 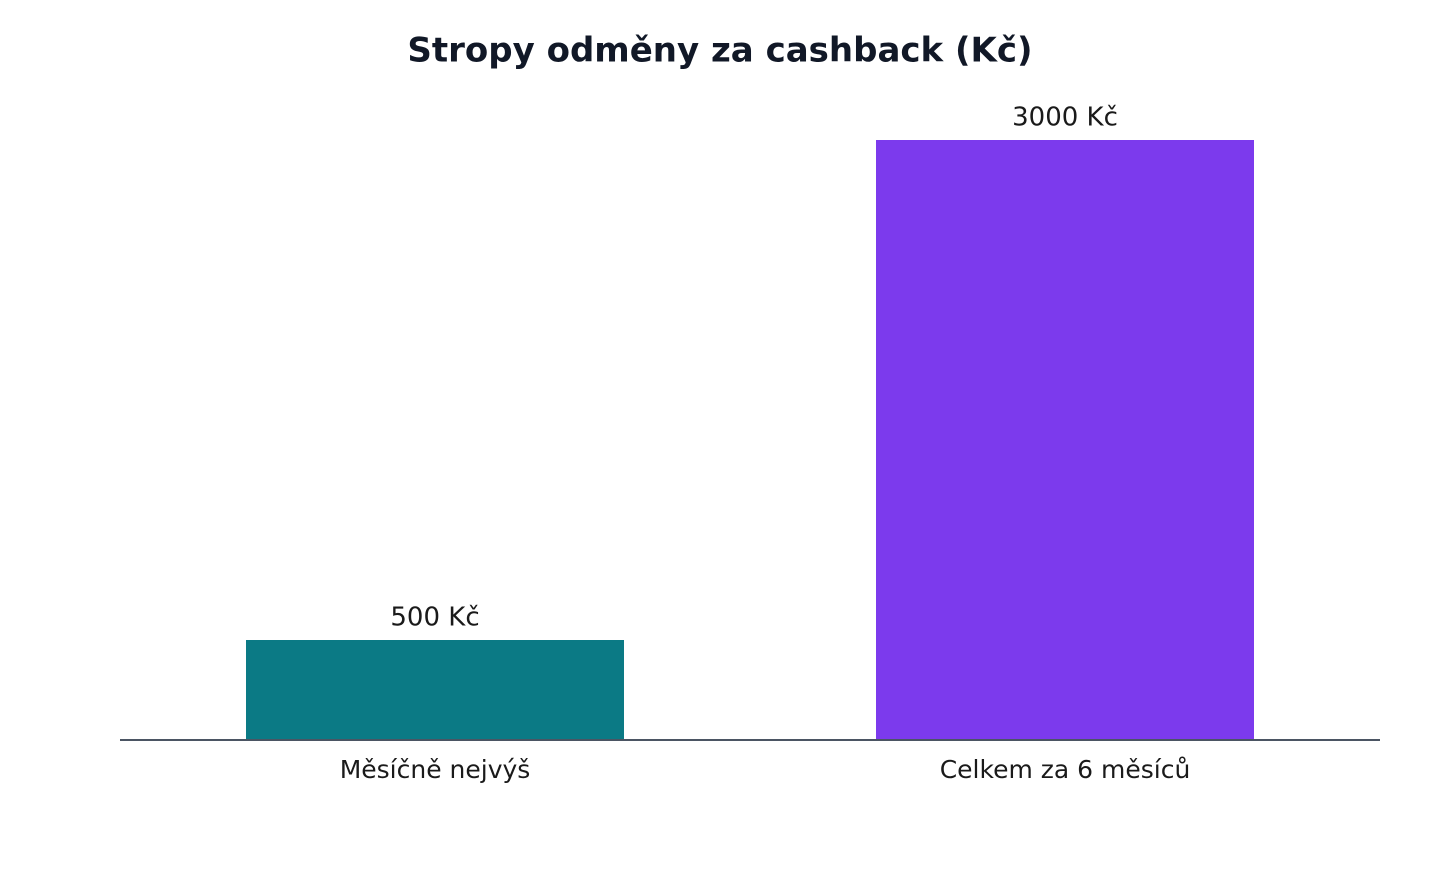 I want to click on chart-title: Stropy odměny za cashback (Kč), so click(x=719, y=51).